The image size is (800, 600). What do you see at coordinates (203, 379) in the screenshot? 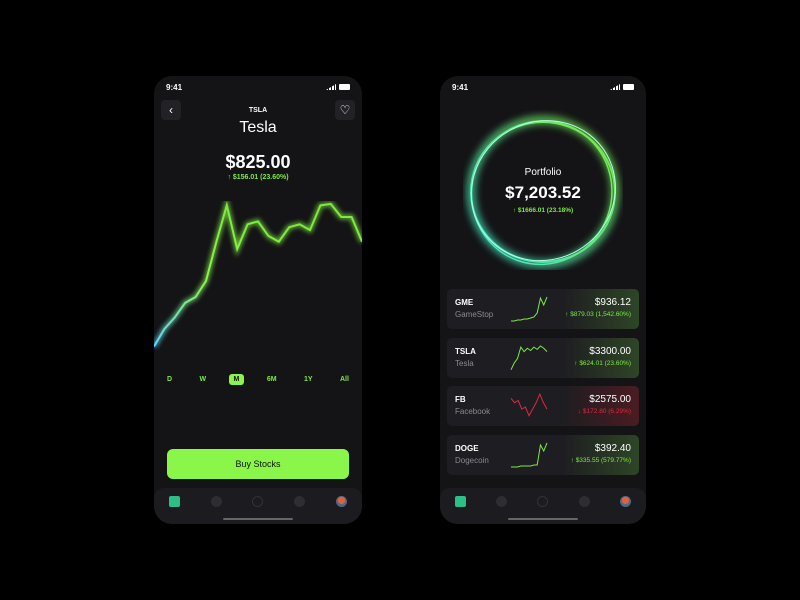
I see `range-w: W` at bounding box center [203, 379].